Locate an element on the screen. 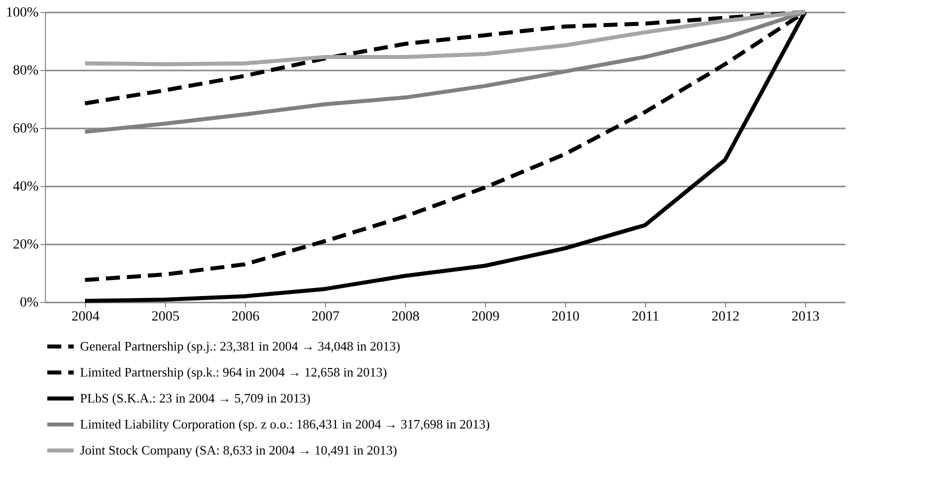 This screenshot has height=484, width=939. legend-label: Joint Stock Company (SA: 8,633 in 2004 → 10,491 in 2013) is located at coordinates (239, 450).